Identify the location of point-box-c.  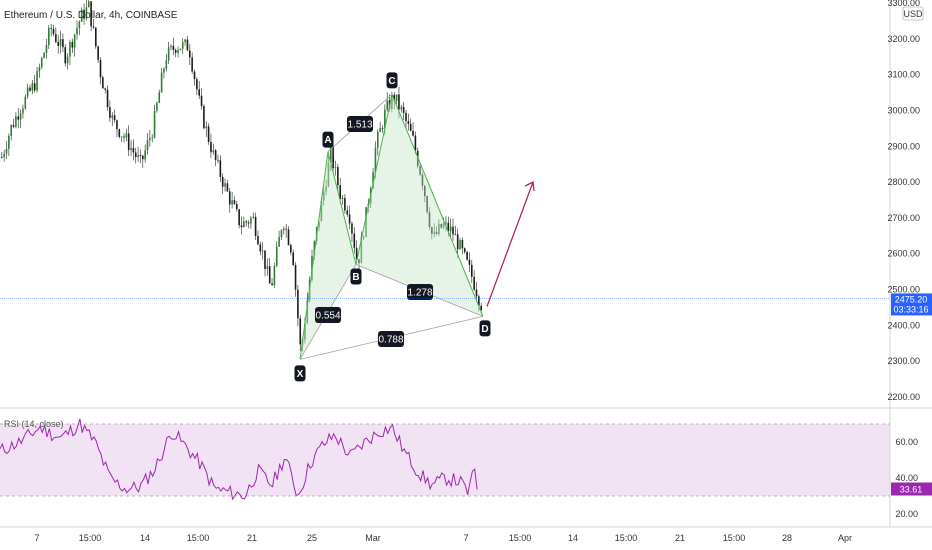
(392, 80).